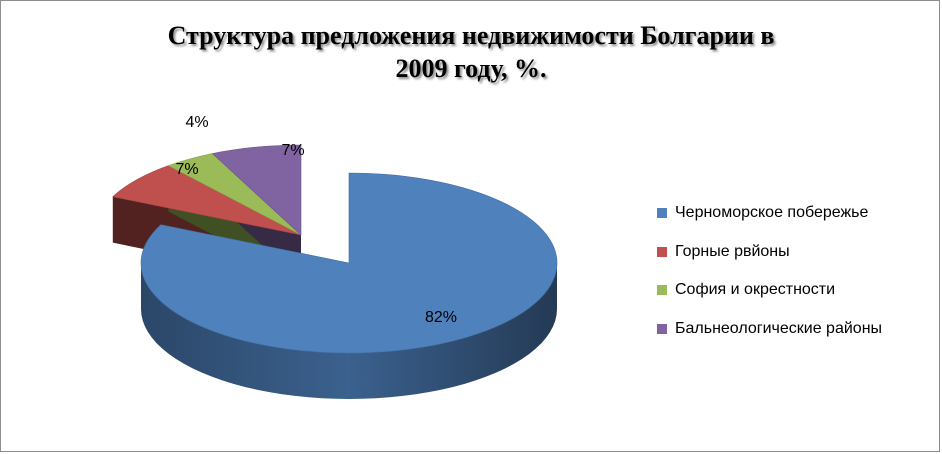 Image resolution: width=942 pixels, height=454 pixels. I want to click on legend-item: София и окрестности, so click(769, 290).